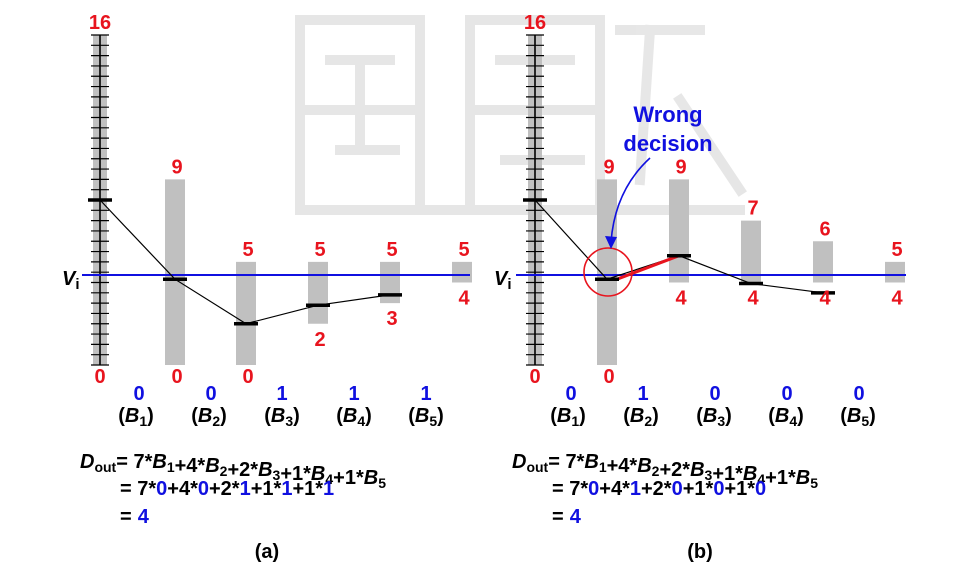 This screenshot has width=956, height=577. Describe the element at coordinates (665, 471) in the screenshot. I see `panel-b-formula: Dout= 7*B1+4*B2+2*B3+1*B4+1*B5` at that location.